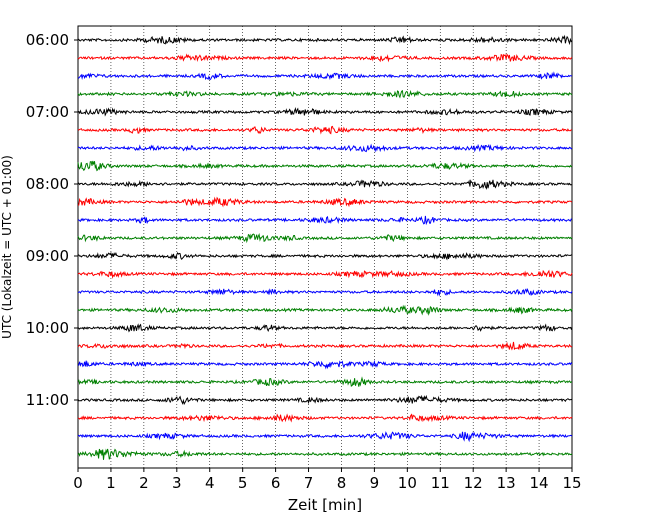  I want to click on x-tick-label: 4, so click(210, 483).